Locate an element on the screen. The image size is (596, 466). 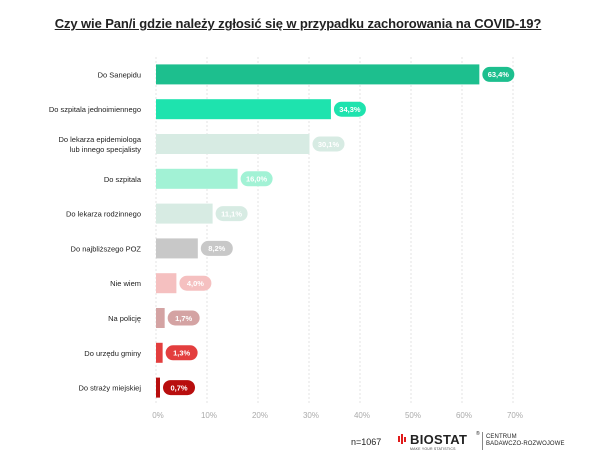
x-tick-label: 10% is located at coordinates (209, 415).